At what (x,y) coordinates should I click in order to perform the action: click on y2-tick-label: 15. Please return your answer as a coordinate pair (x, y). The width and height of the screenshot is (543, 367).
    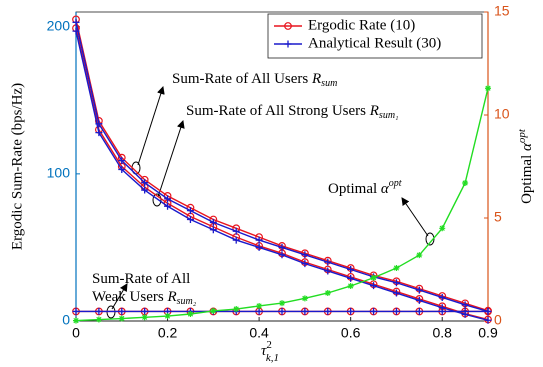
    Looking at the image, I should click on (502, 11).